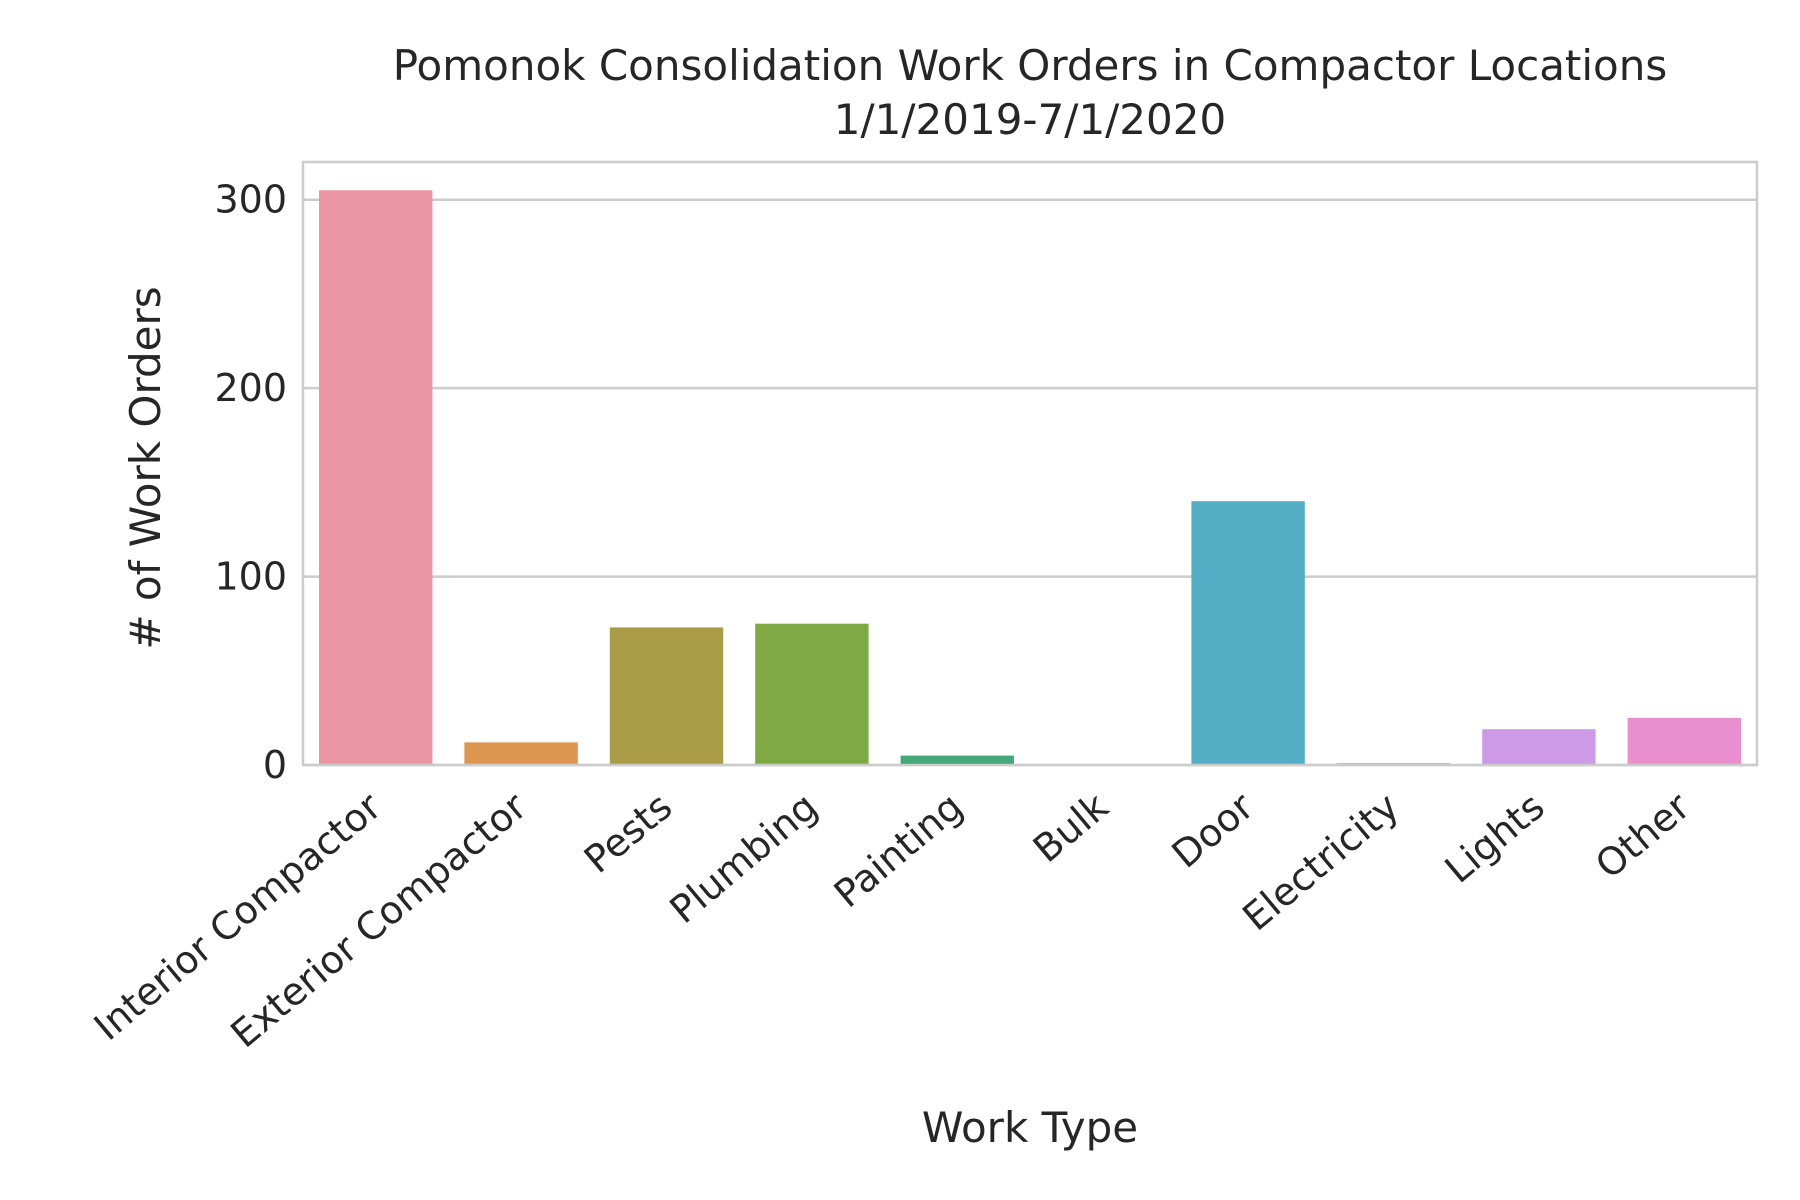  What do you see at coordinates (957, 760) in the screenshot?
I see `bar-painting` at bounding box center [957, 760].